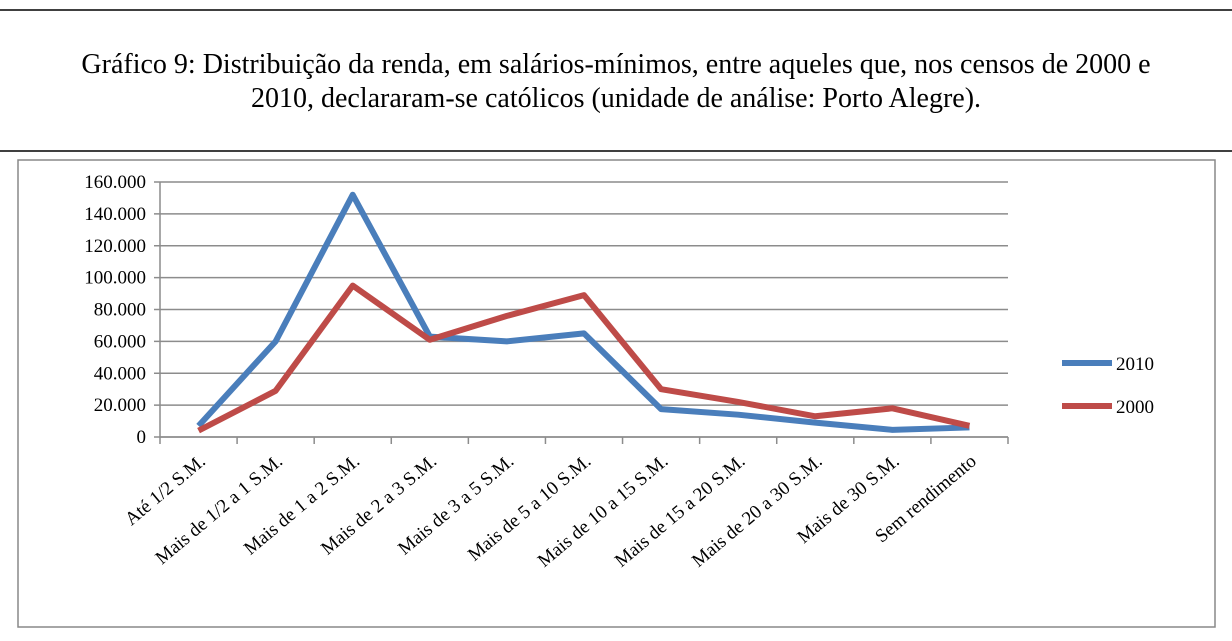  What do you see at coordinates (1135, 407) in the screenshot?
I see `legend-label: 2000` at bounding box center [1135, 407].